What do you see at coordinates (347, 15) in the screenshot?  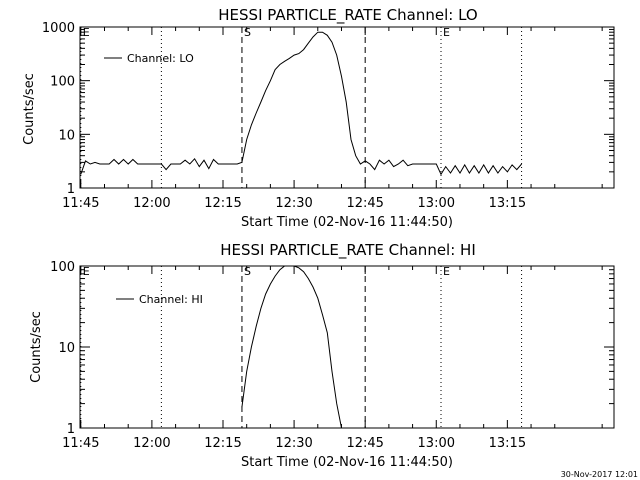 I see `lo-chart-title: HESSI PARTICLE_RATE Channel: LO` at bounding box center [347, 15].